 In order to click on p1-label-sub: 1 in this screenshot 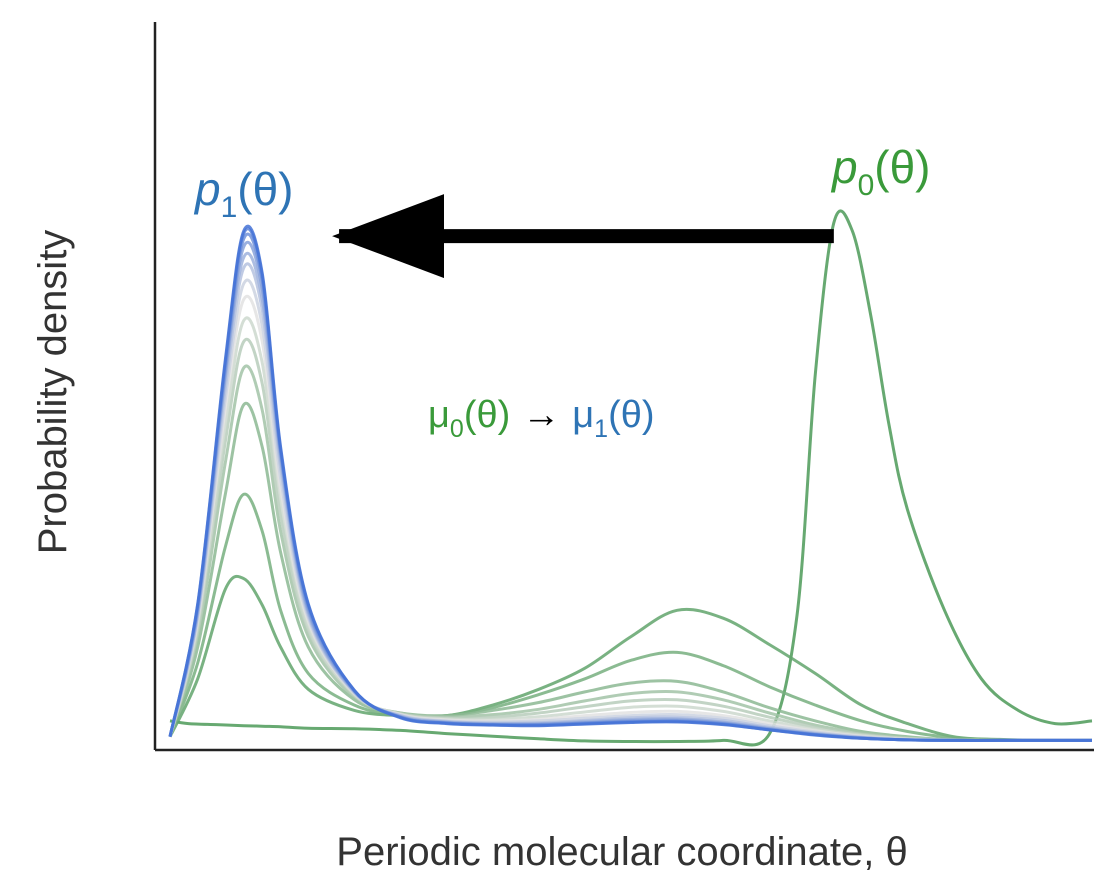, I will do `click(229, 207)`.